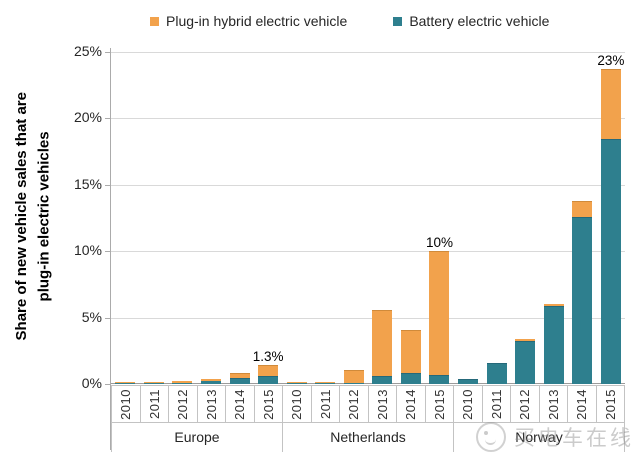 This screenshot has width=640, height=469. I want to click on y-tick-label-0%: 0%, so click(91, 383).